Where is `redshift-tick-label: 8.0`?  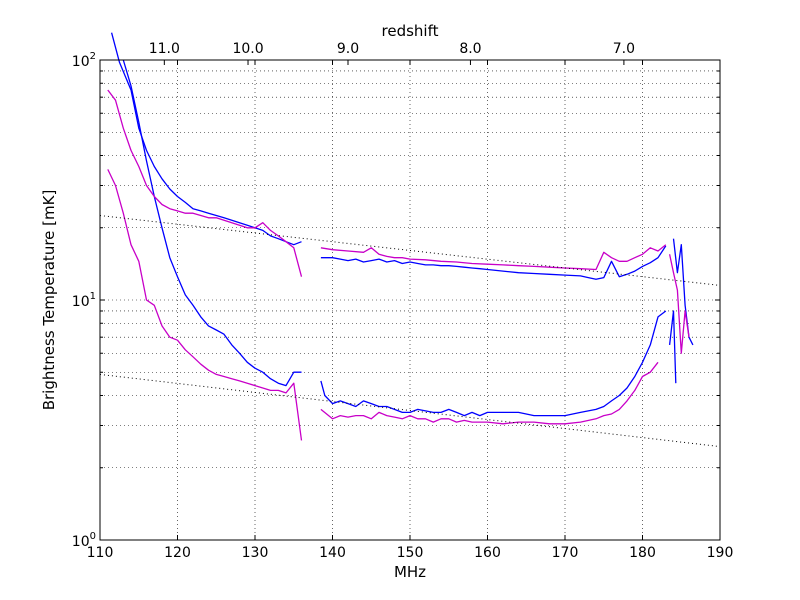 redshift-tick-label: 8.0 is located at coordinates (470, 49).